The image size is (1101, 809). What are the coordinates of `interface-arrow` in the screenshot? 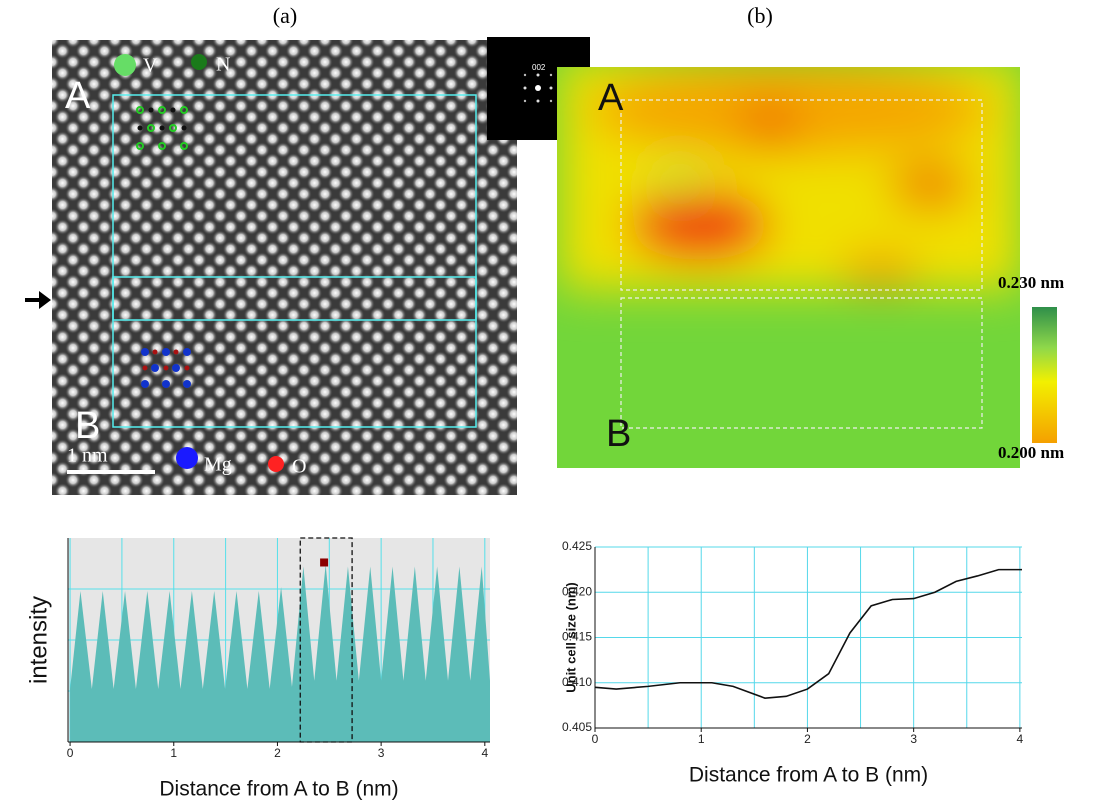 It's located at (38, 300).